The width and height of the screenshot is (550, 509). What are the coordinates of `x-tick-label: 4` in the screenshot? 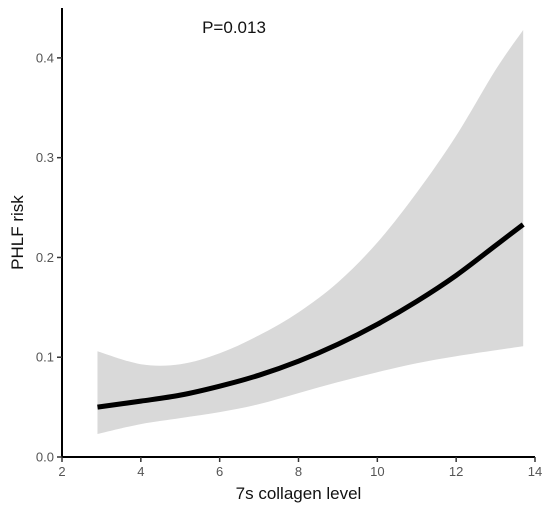 It's located at (140, 471).